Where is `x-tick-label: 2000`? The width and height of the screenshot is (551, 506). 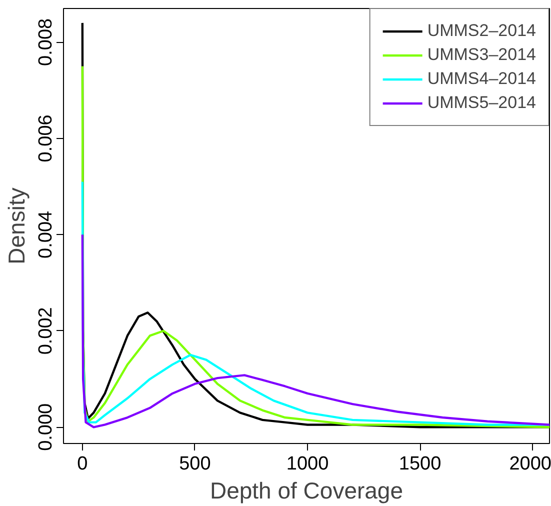
x-tick-label: 2000 is located at coordinates (530, 464).